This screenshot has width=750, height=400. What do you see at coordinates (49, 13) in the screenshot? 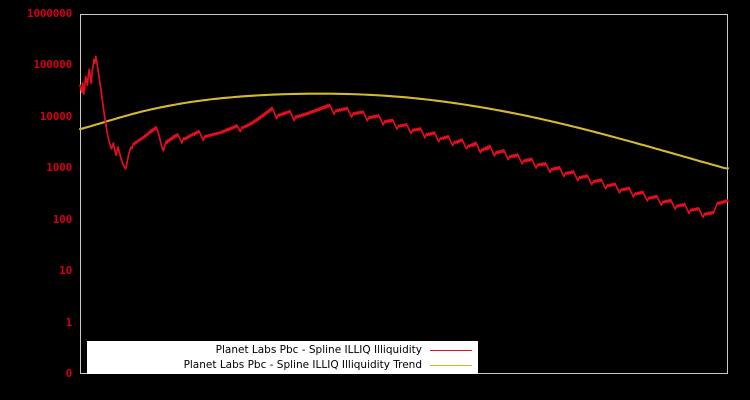
I see `y-axis-tick-1000000: 1000000` at bounding box center [49, 13].